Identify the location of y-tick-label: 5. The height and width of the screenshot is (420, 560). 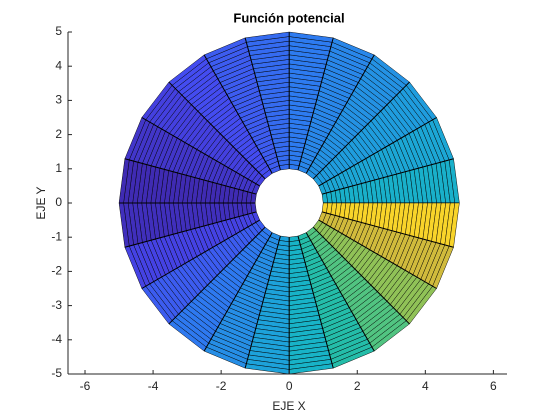
(58, 31).